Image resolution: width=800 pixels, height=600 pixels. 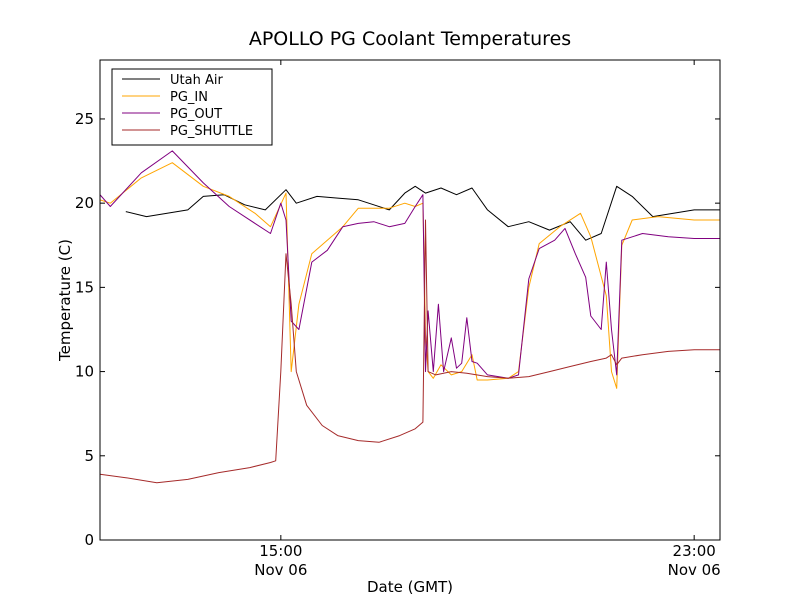 I want to click on legend-label: PG_OUT, so click(x=196, y=114).